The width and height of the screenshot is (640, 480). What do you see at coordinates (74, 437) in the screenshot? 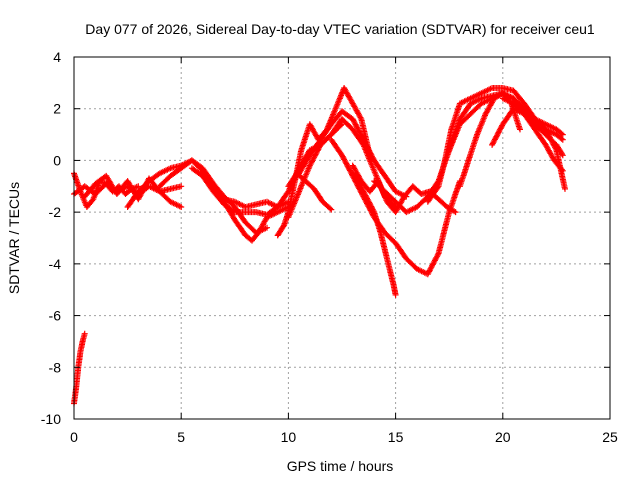
I see `x-tick-label: 0` at bounding box center [74, 437].